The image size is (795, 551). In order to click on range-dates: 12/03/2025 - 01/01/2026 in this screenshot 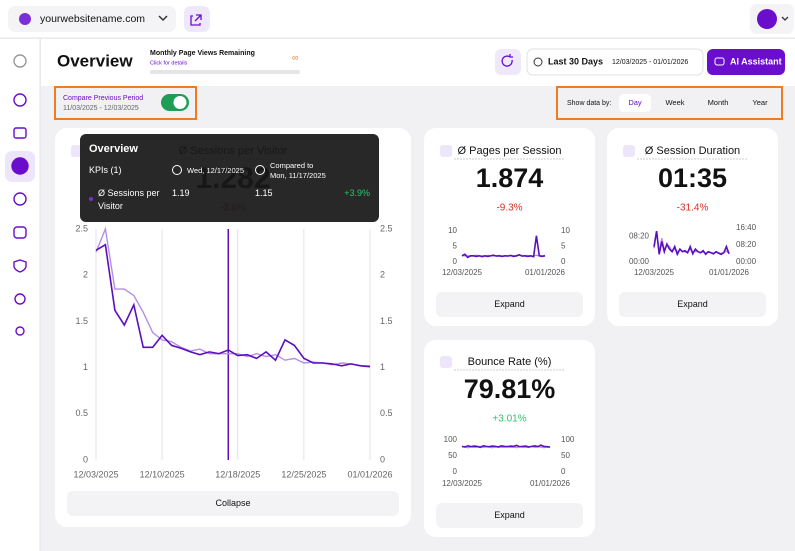, I will do `click(650, 62)`.